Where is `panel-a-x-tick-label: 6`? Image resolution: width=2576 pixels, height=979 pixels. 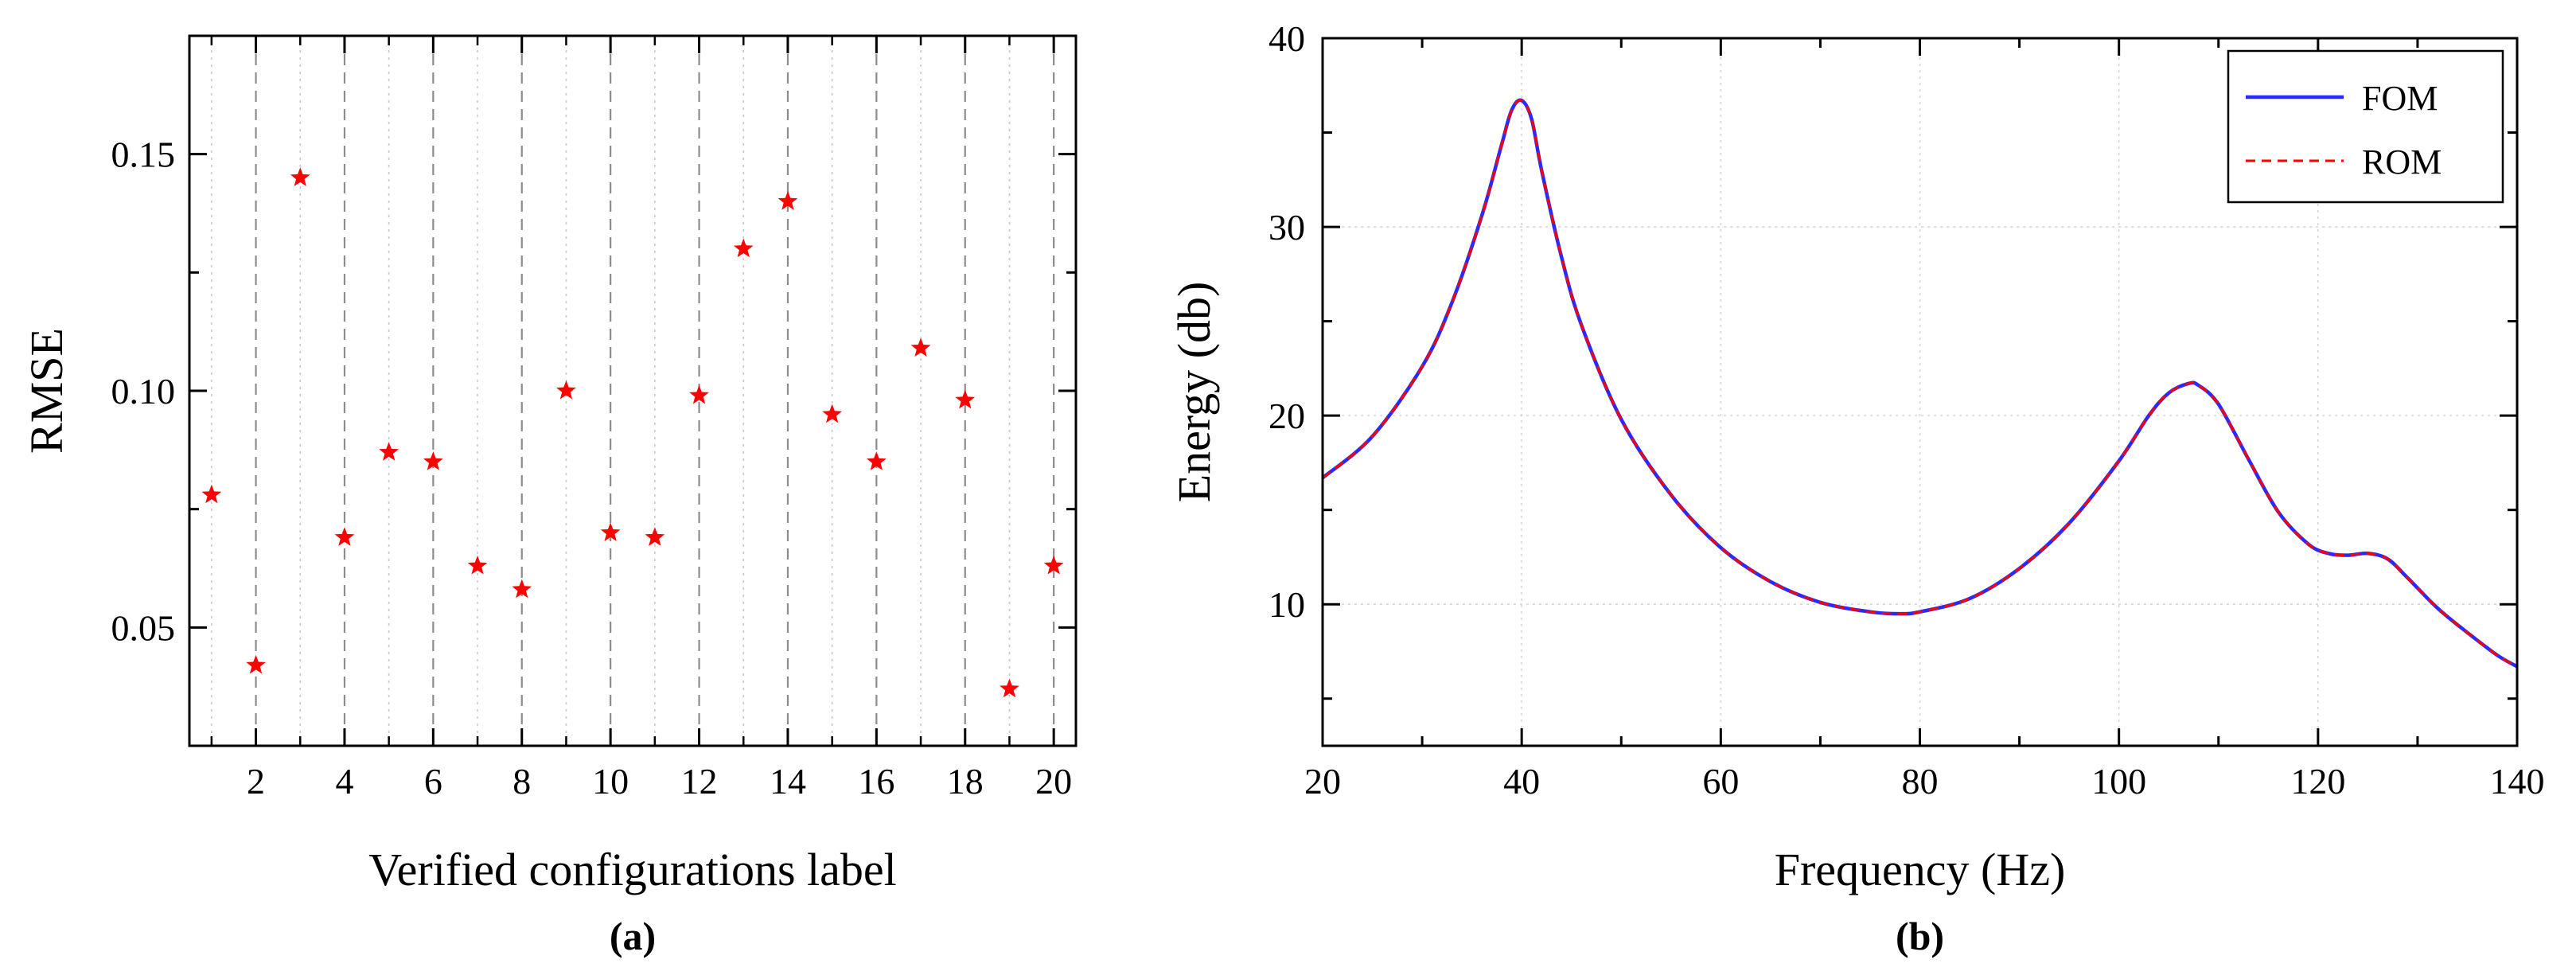 panel-a-x-tick-label: 6 is located at coordinates (433, 781).